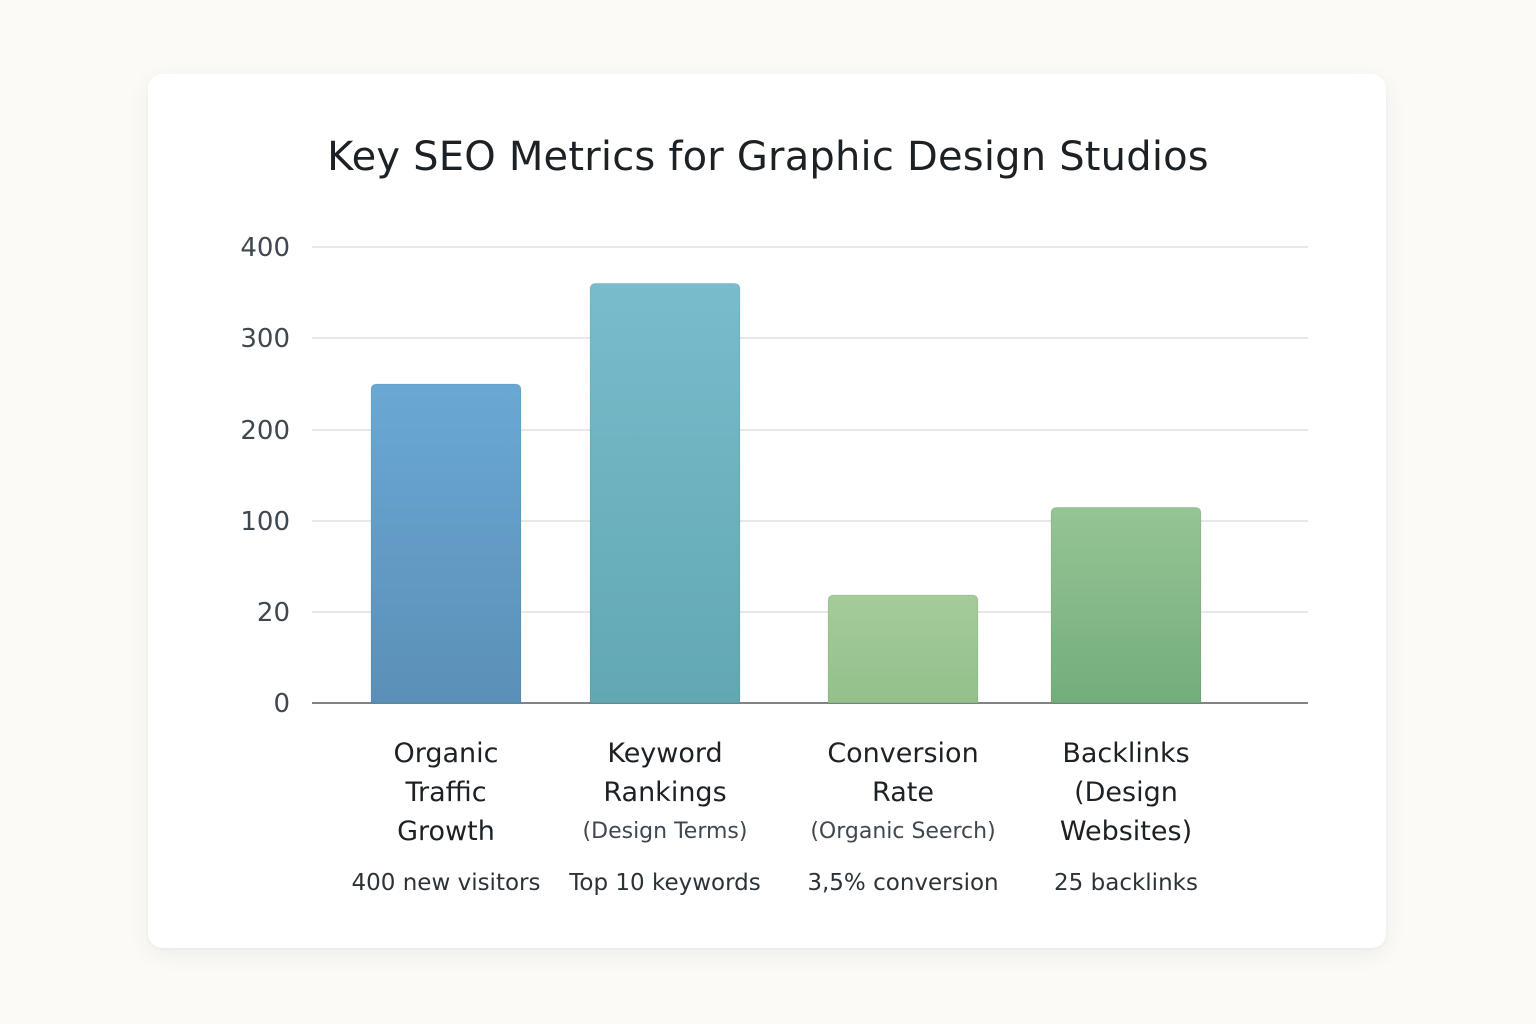 The image size is (1536, 1024). Describe the element at coordinates (446, 883) in the screenshot. I see `category-note: 400 new visitors` at that location.